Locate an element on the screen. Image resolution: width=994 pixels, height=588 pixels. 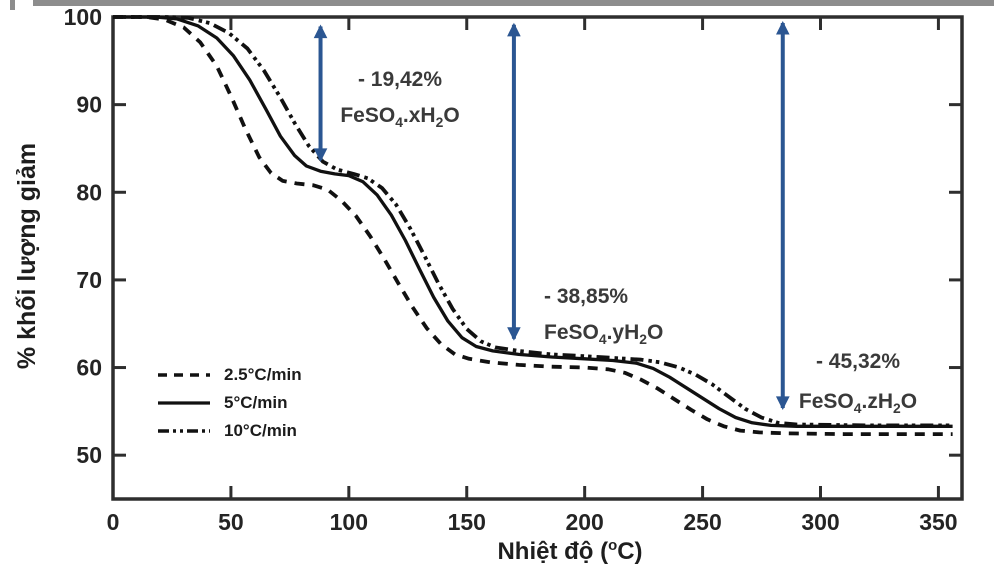
x-tick-label: 150 is located at coordinates (467, 522).